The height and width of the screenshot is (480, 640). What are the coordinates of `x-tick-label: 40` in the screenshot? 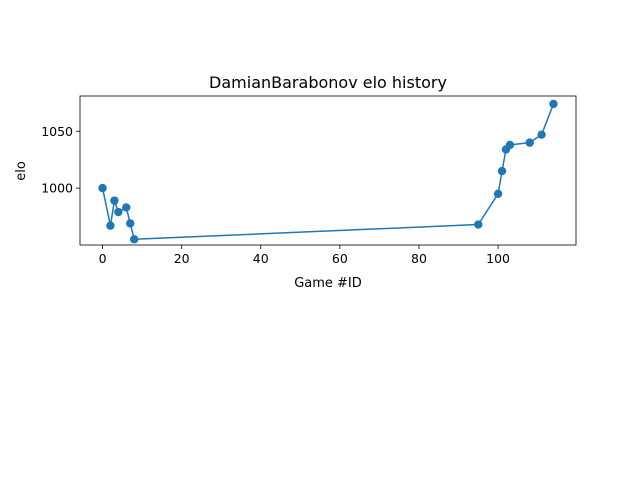 It's located at (261, 258).